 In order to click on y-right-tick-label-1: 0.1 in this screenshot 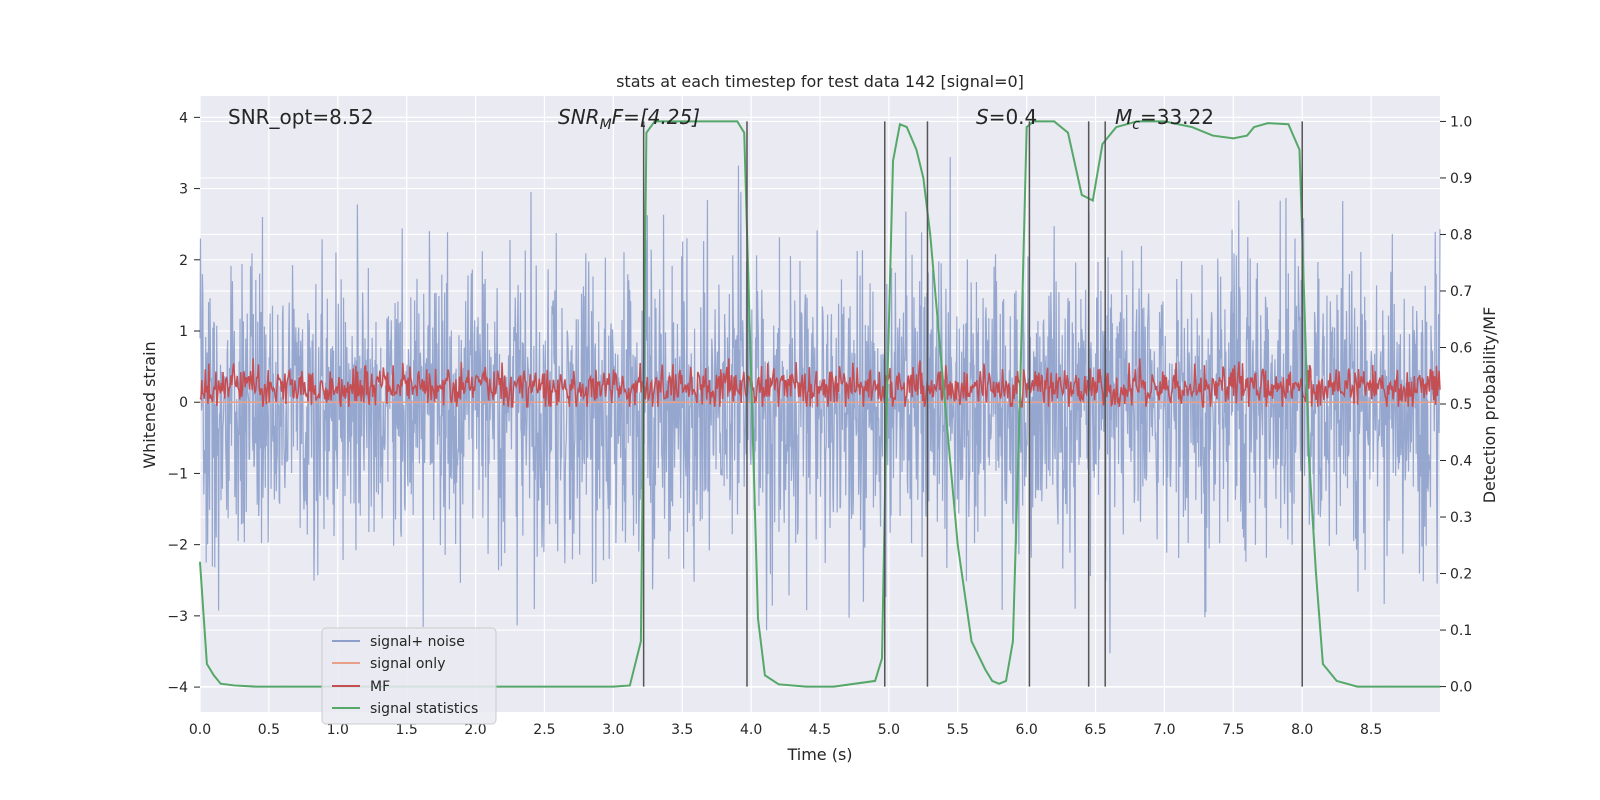, I will do `click(1461, 631)`.